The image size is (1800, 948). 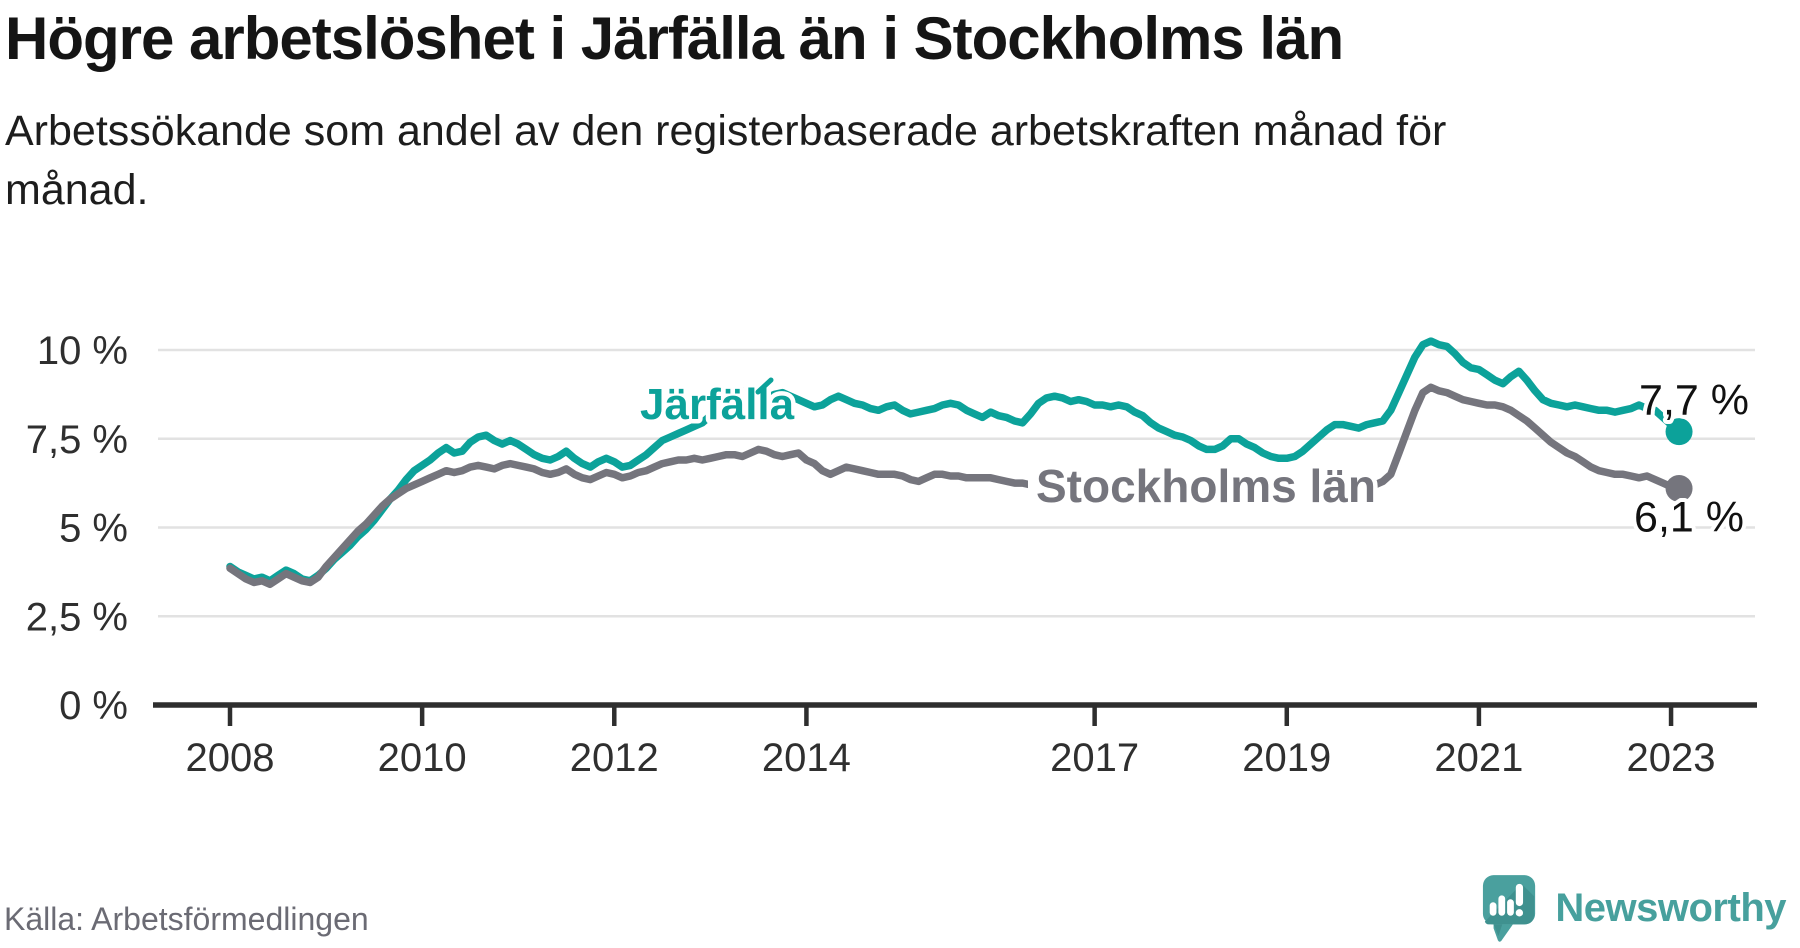 What do you see at coordinates (806, 758) in the screenshot?
I see `x-tick-label-2014: 2014` at bounding box center [806, 758].